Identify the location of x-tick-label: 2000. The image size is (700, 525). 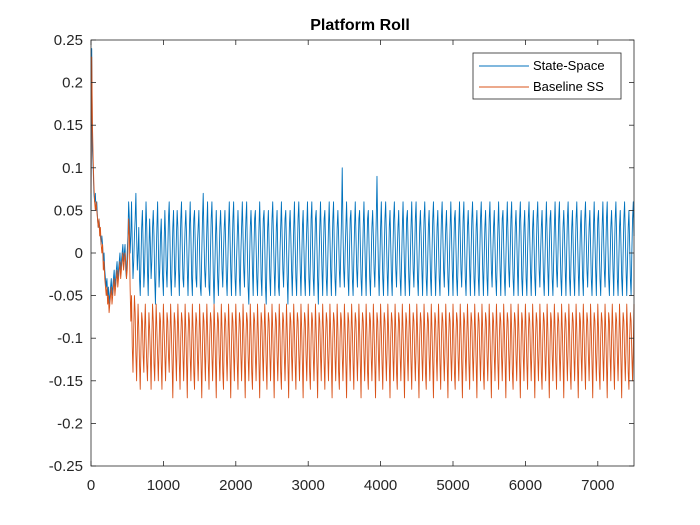
(235, 485).